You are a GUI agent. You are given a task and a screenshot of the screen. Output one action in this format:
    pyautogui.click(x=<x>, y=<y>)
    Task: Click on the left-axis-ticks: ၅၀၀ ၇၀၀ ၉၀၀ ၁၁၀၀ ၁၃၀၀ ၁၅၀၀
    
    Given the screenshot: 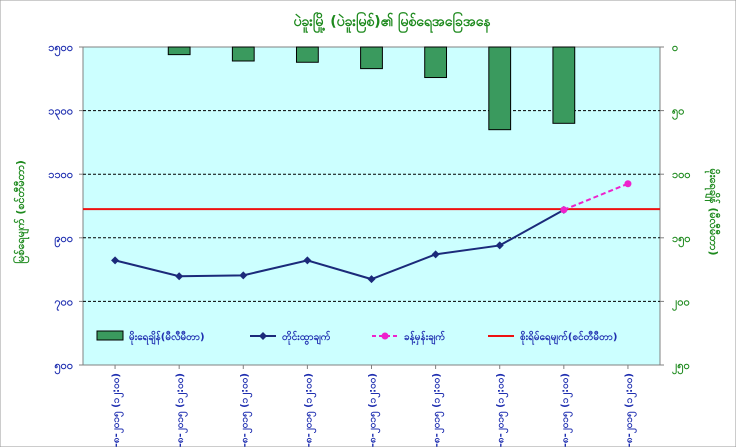 What is the action you would take?
    pyautogui.click(x=65, y=208)
    